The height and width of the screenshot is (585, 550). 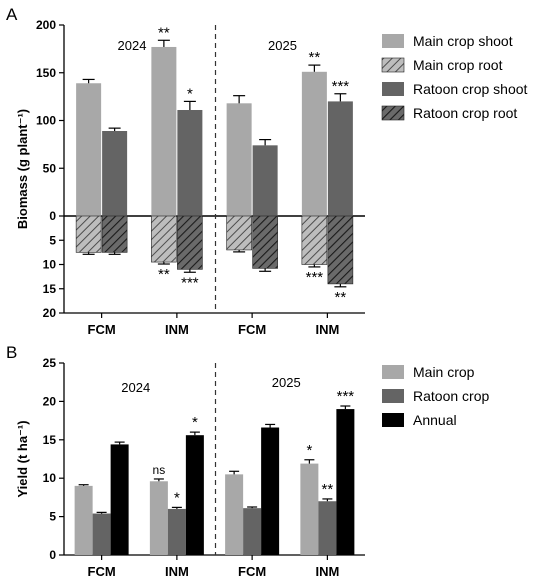 What do you see at coordinates (50, 168) in the screenshot?
I see `y-tick-label: 50` at bounding box center [50, 168].